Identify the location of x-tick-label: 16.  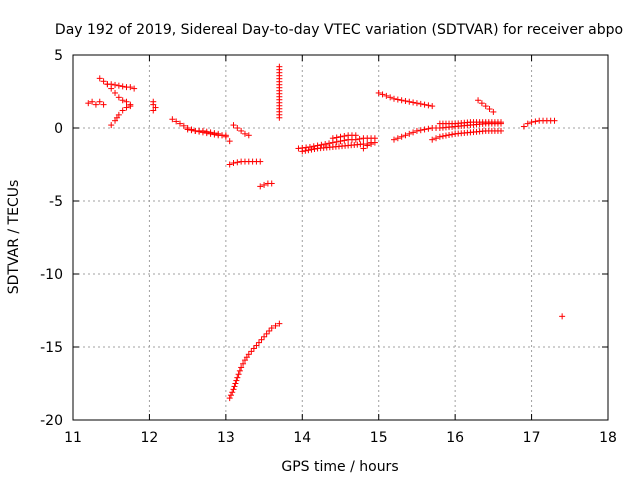
(455, 438).